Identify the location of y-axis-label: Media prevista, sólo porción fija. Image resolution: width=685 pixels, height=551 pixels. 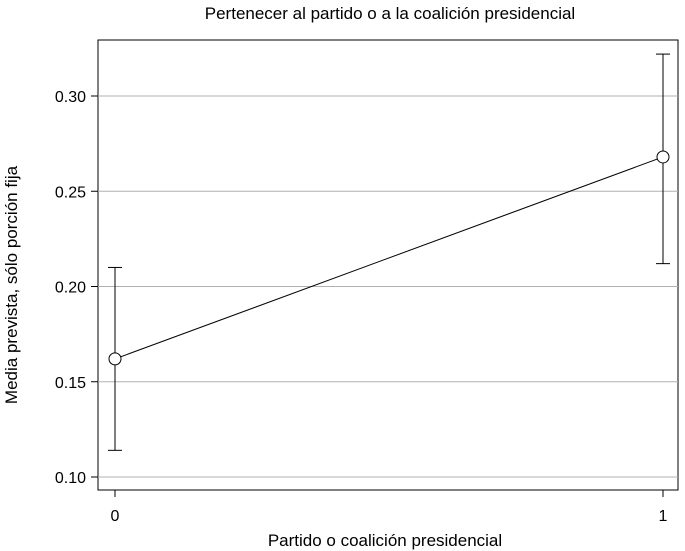
(11, 284).